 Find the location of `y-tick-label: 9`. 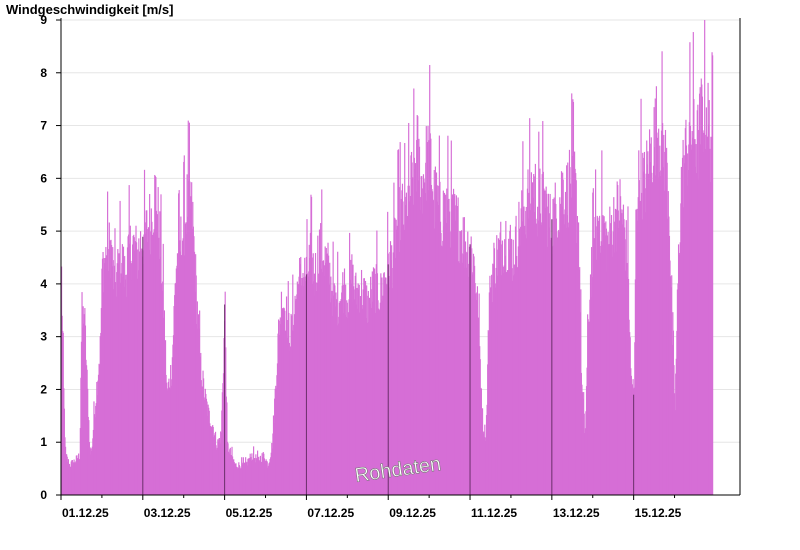

y-tick-label: 9 is located at coordinates (43, 20).